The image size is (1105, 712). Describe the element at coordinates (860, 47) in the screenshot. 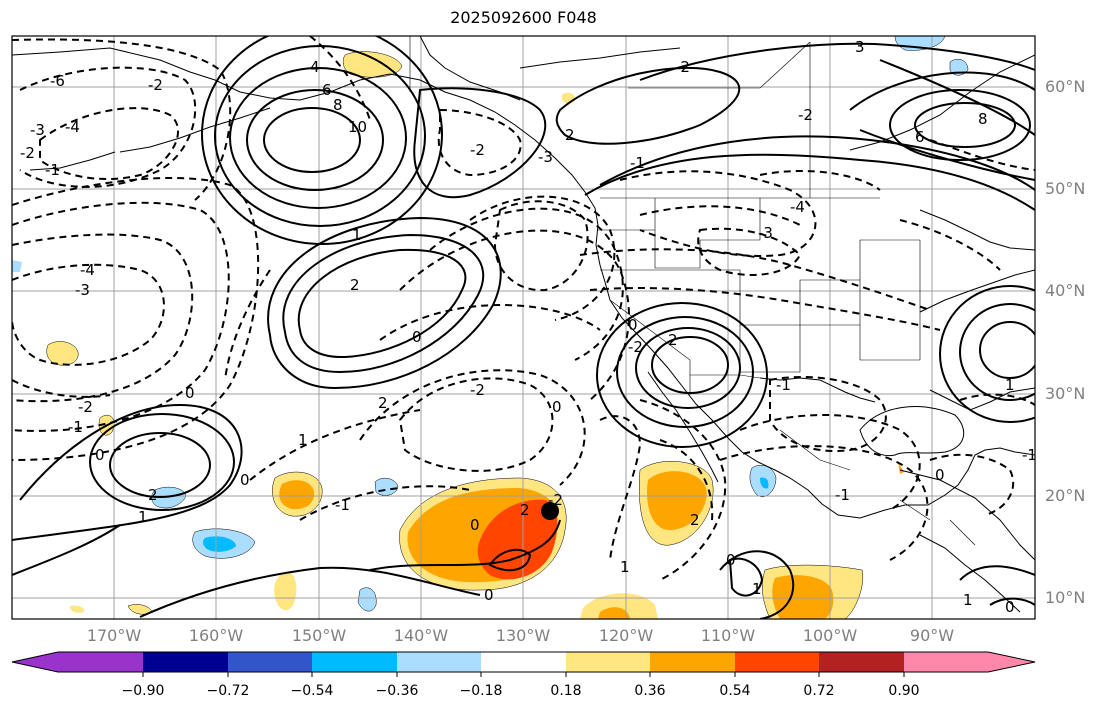

I see `contour-label: 3` at that location.